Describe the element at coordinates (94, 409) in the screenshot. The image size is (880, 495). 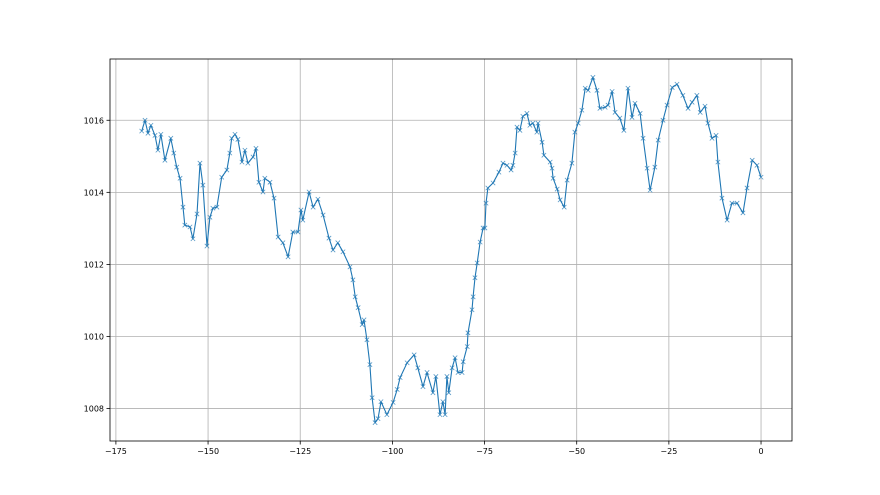
I see `y-tick-label: 1008` at that location.